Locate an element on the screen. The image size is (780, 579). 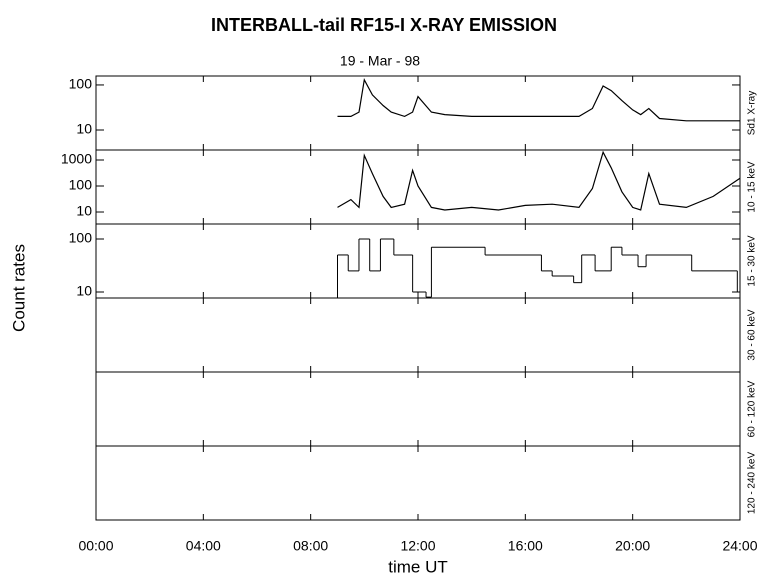
panel-label: 30 - 60 keV is located at coordinates (752, 334).